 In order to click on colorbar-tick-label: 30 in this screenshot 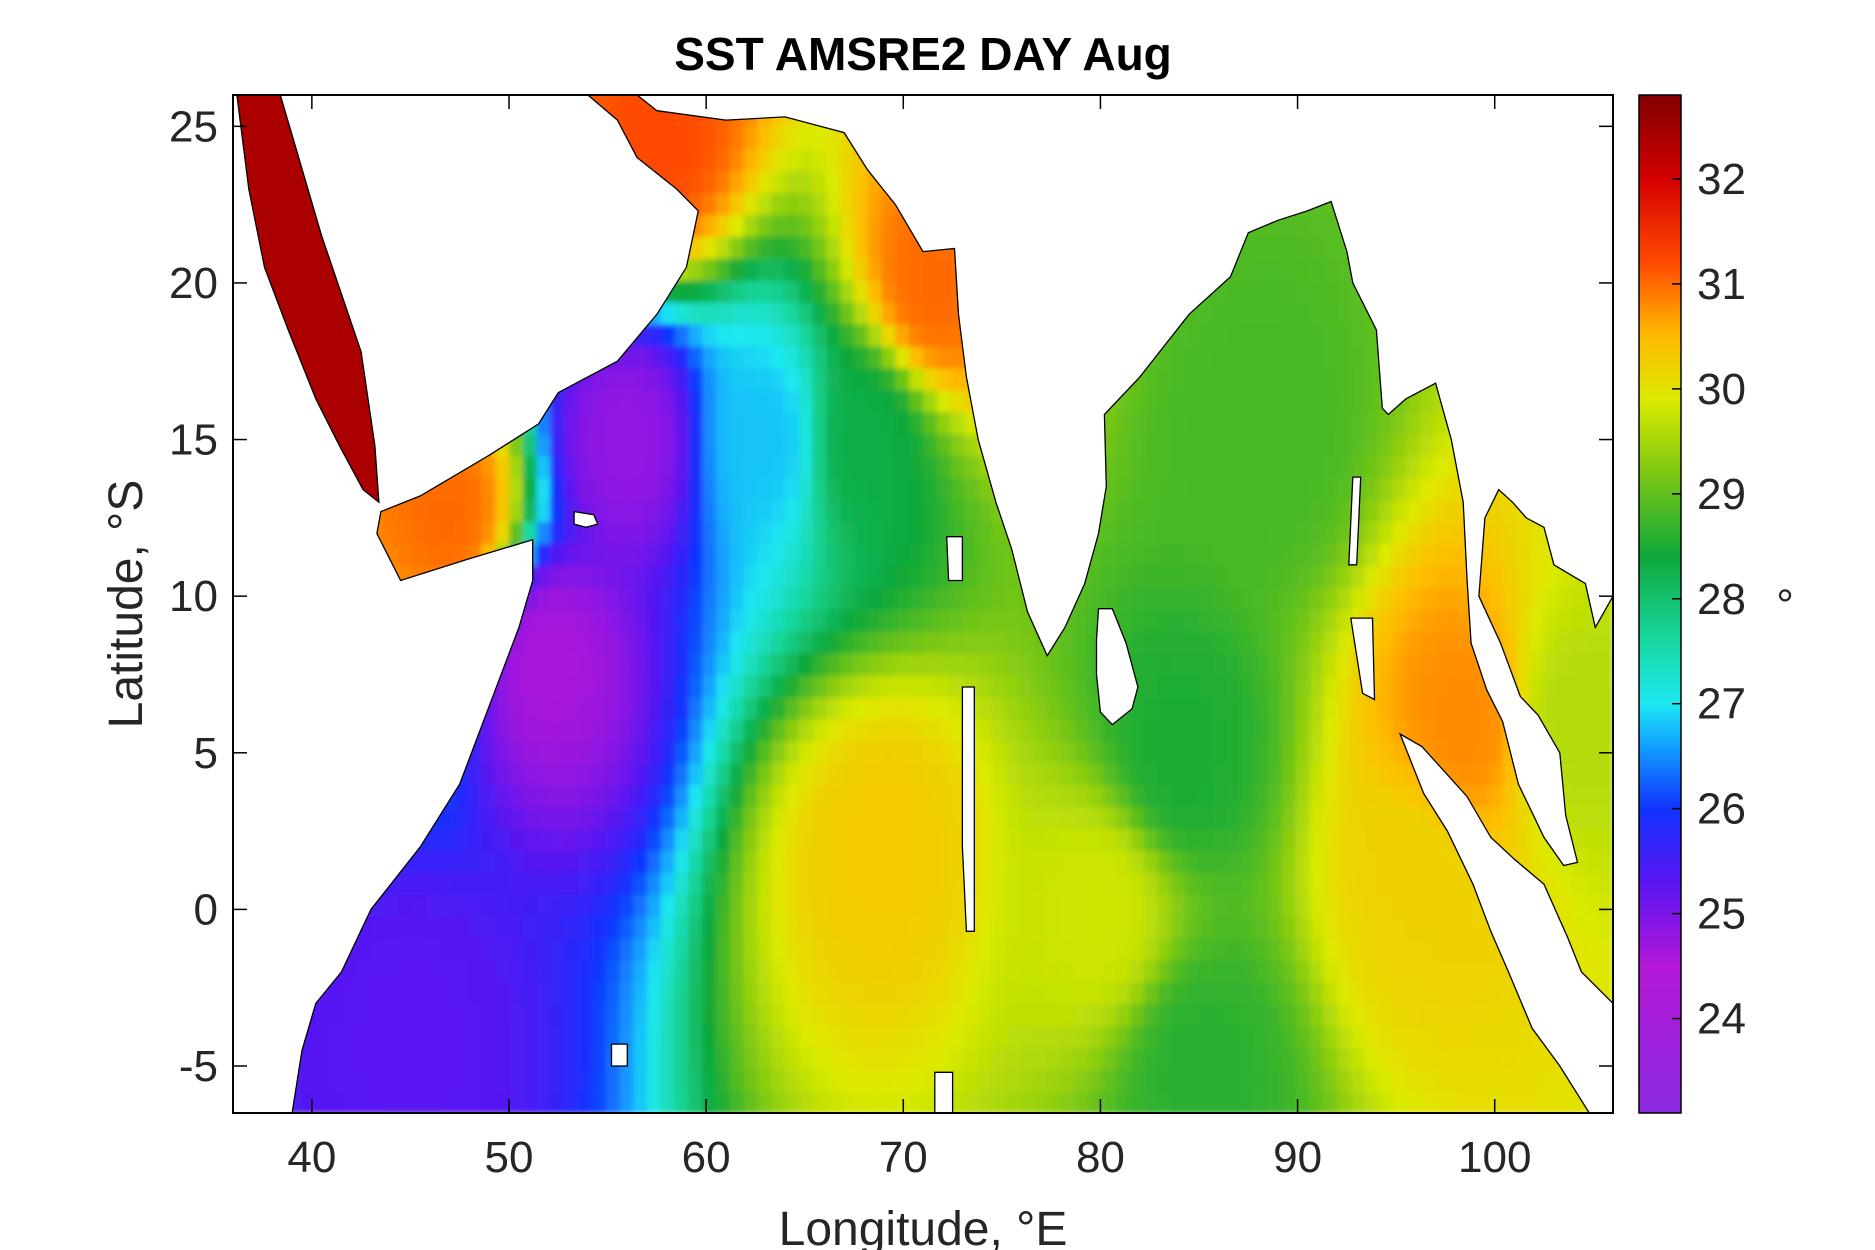, I will do `click(1721, 389)`.